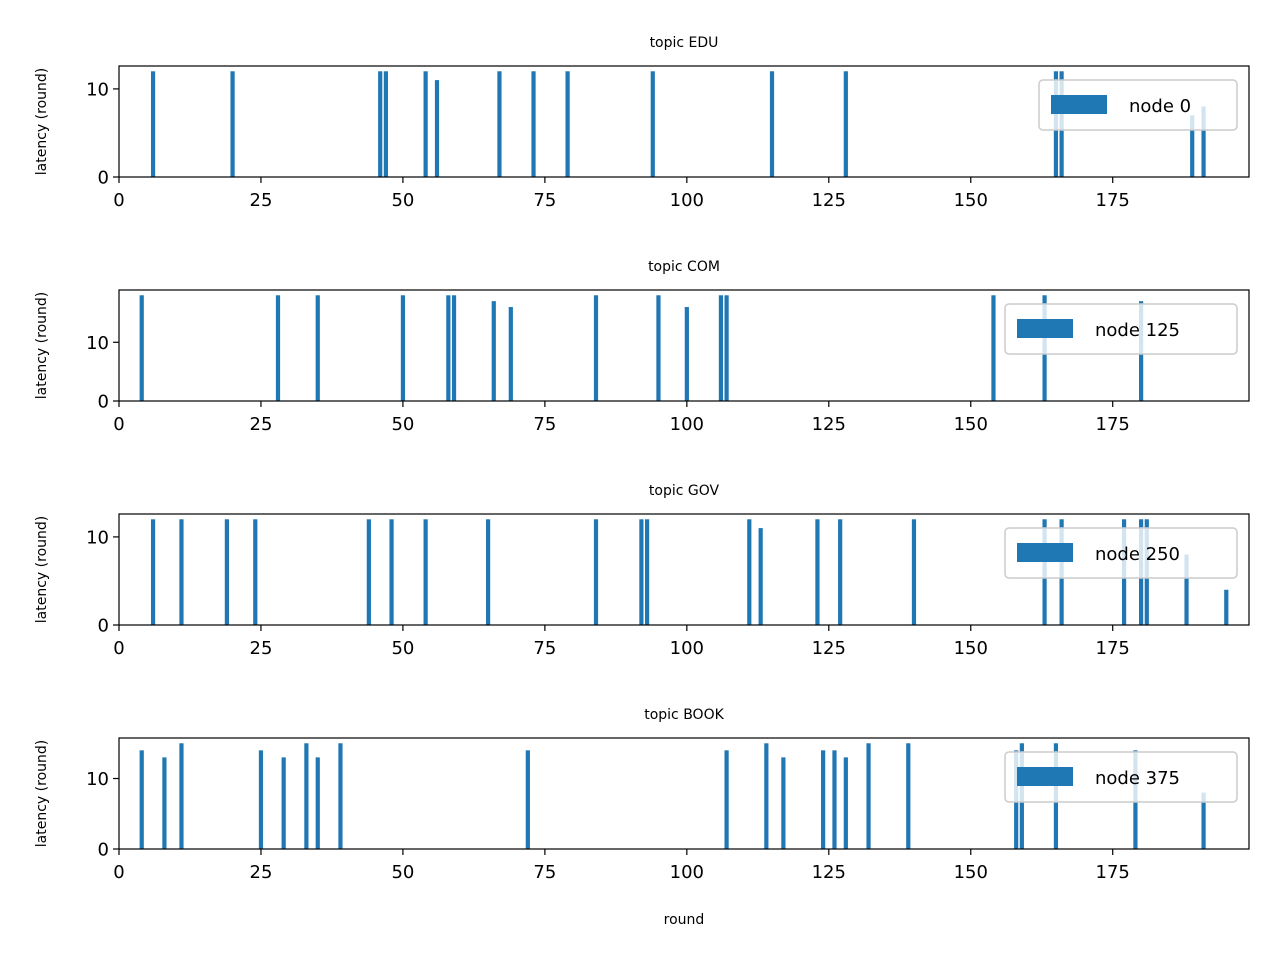 The image size is (1280, 960). I want to click on subplot-title: topic GOV, so click(684, 491).